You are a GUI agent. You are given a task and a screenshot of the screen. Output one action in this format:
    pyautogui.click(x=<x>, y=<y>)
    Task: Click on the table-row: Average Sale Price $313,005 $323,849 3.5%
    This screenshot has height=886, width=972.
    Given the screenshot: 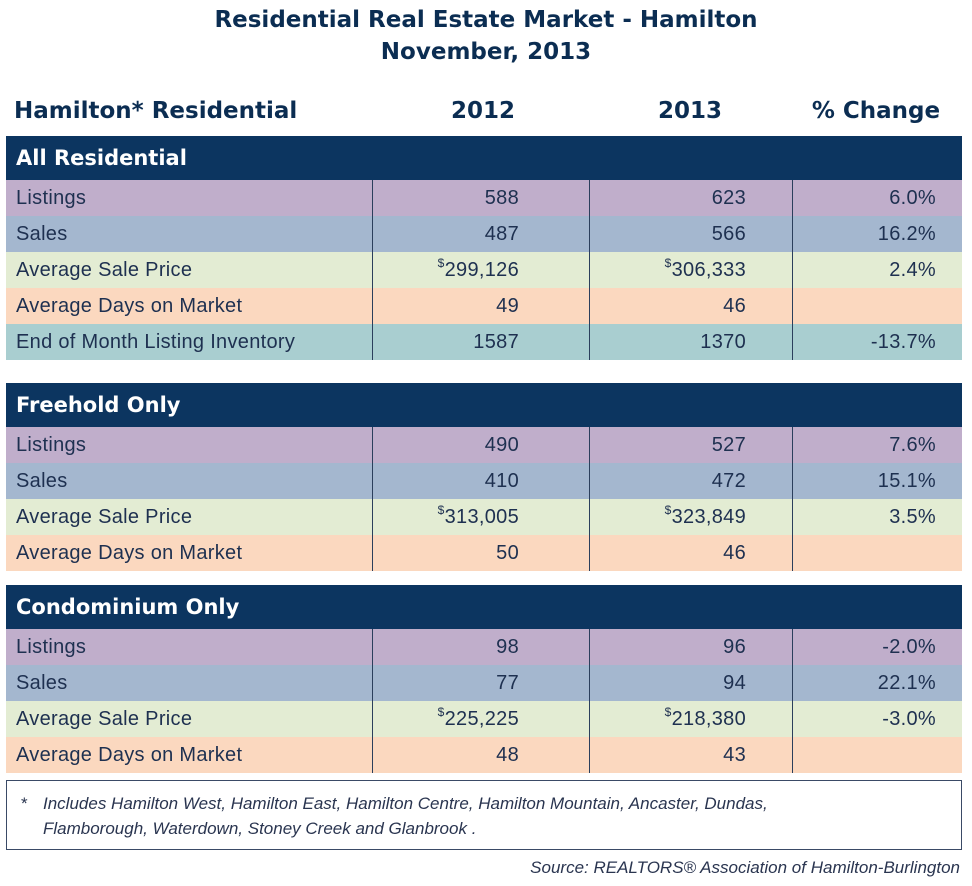 What is the action you would take?
    pyautogui.click(x=484, y=517)
    